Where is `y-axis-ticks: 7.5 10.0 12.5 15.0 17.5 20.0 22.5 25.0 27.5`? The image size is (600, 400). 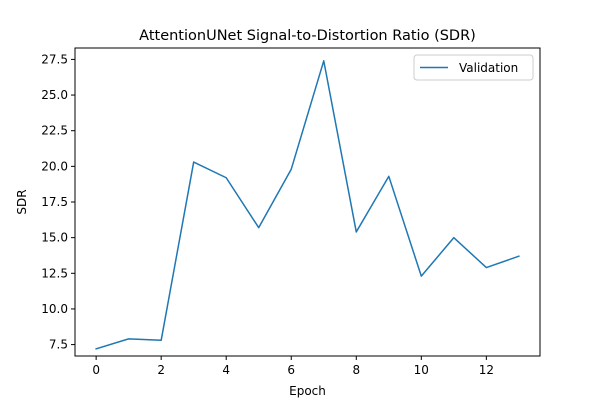
y-axis-ticks: 7.5 10.0 12.5 15.0 17.5 20.0 22.5 25.0 27.5 is located at coordinates (58, 202).